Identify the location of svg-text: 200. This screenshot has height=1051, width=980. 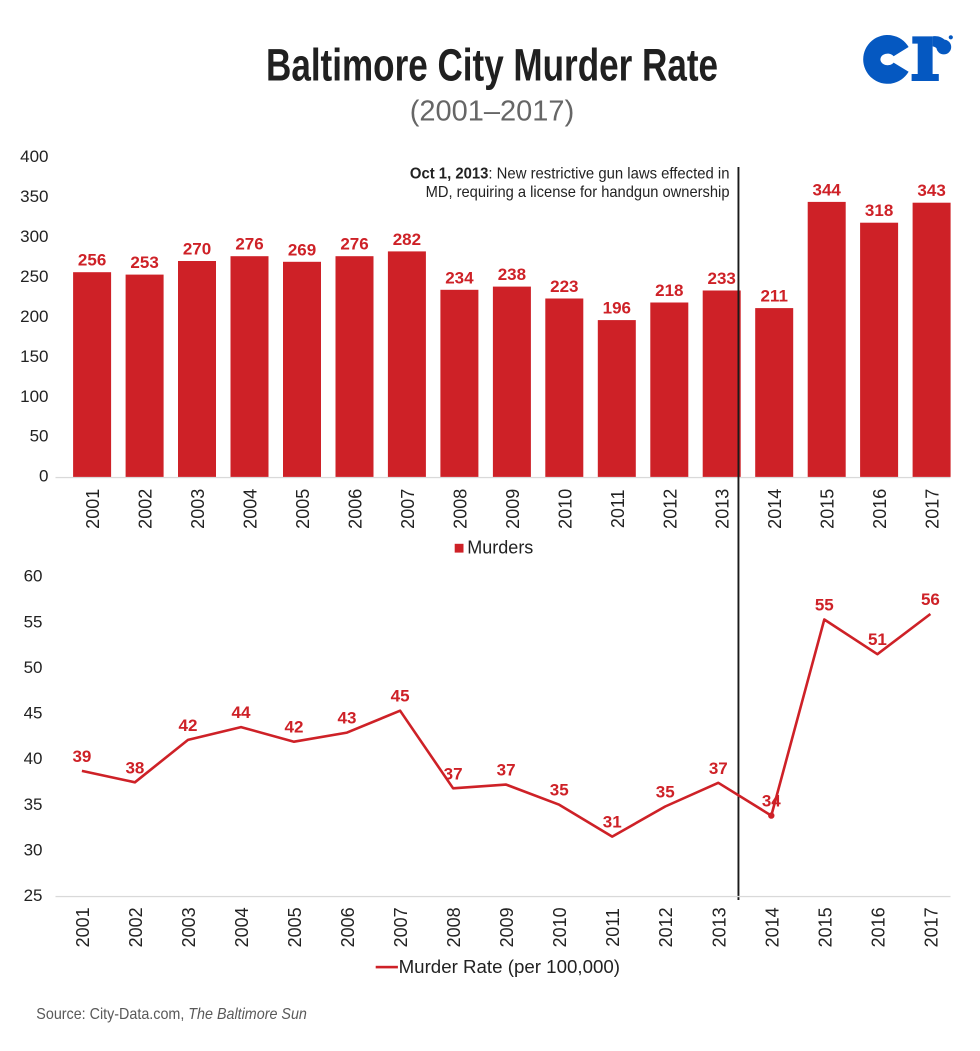
(34, 316).